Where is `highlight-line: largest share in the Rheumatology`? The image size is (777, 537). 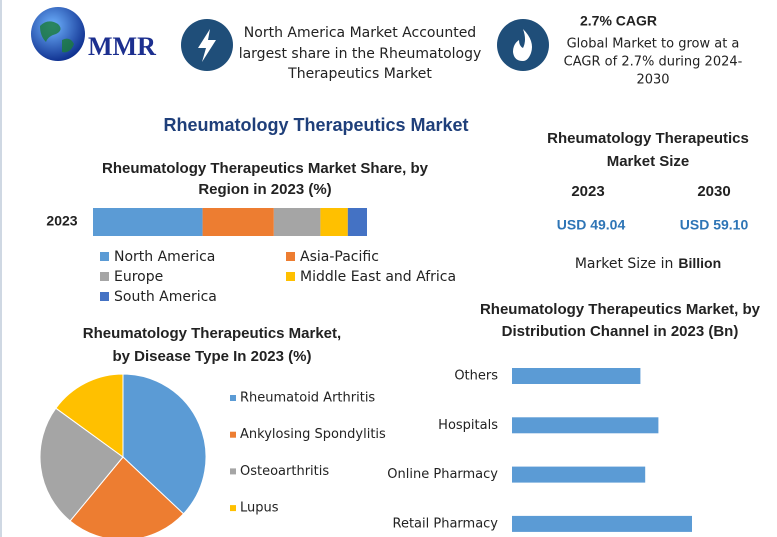 highlight-line: largest share in the Rheumatology is located at coordinates (360, 54).